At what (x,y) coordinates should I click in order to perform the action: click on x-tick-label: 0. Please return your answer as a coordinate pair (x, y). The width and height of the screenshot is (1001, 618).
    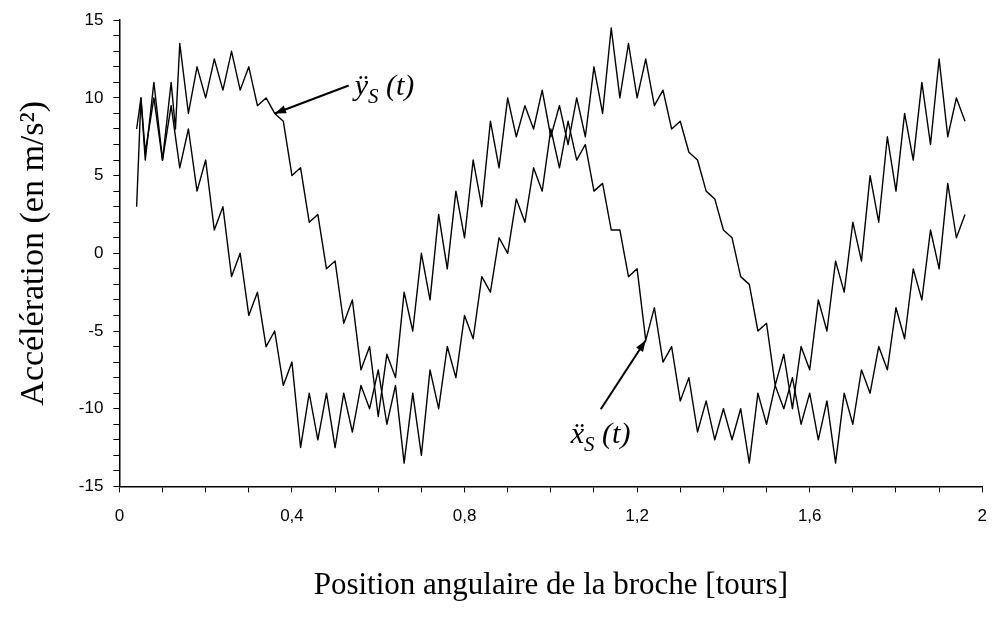
    Looking at the image, I should click on (119, 516).